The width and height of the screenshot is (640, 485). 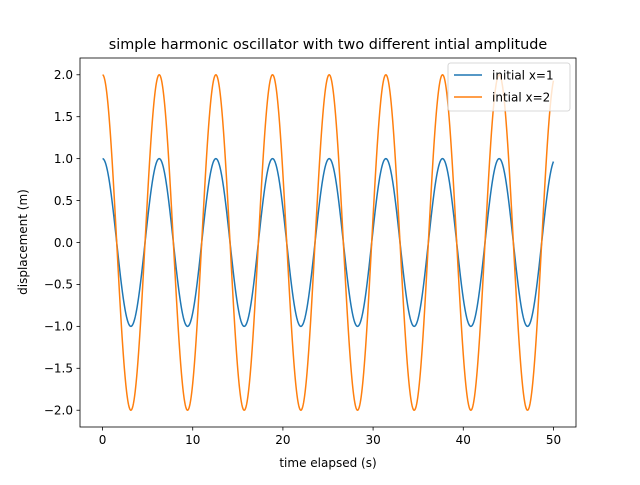 I want to click on x-tick-label: 50, so click(x=553, y=440).